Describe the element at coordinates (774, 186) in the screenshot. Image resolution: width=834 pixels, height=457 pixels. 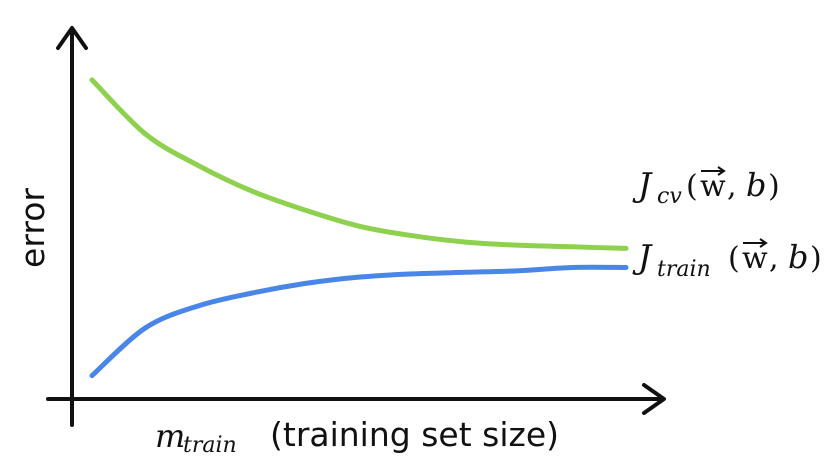
I see `series-label-cv-close: )` at that location.